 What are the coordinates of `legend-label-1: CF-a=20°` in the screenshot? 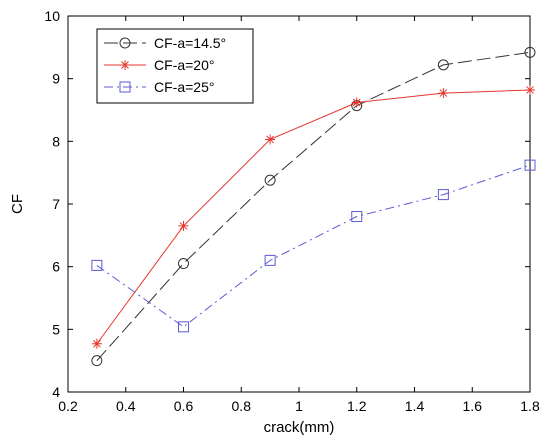 It's located at (184, 65).